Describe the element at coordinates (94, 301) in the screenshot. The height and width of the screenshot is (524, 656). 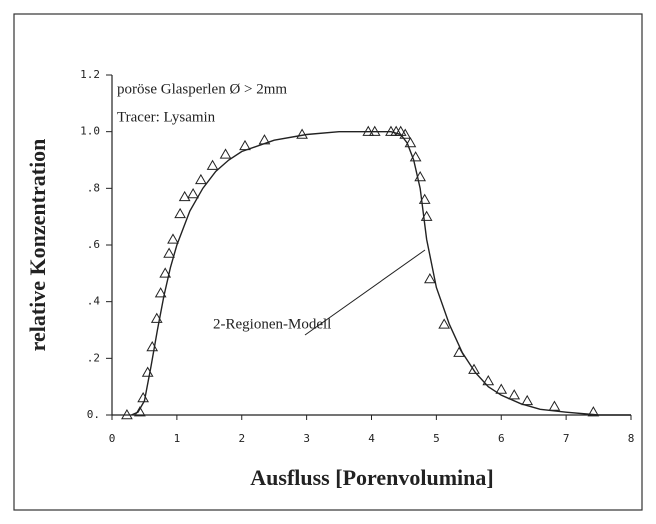
I see `y-tick-label: .4` at that location.